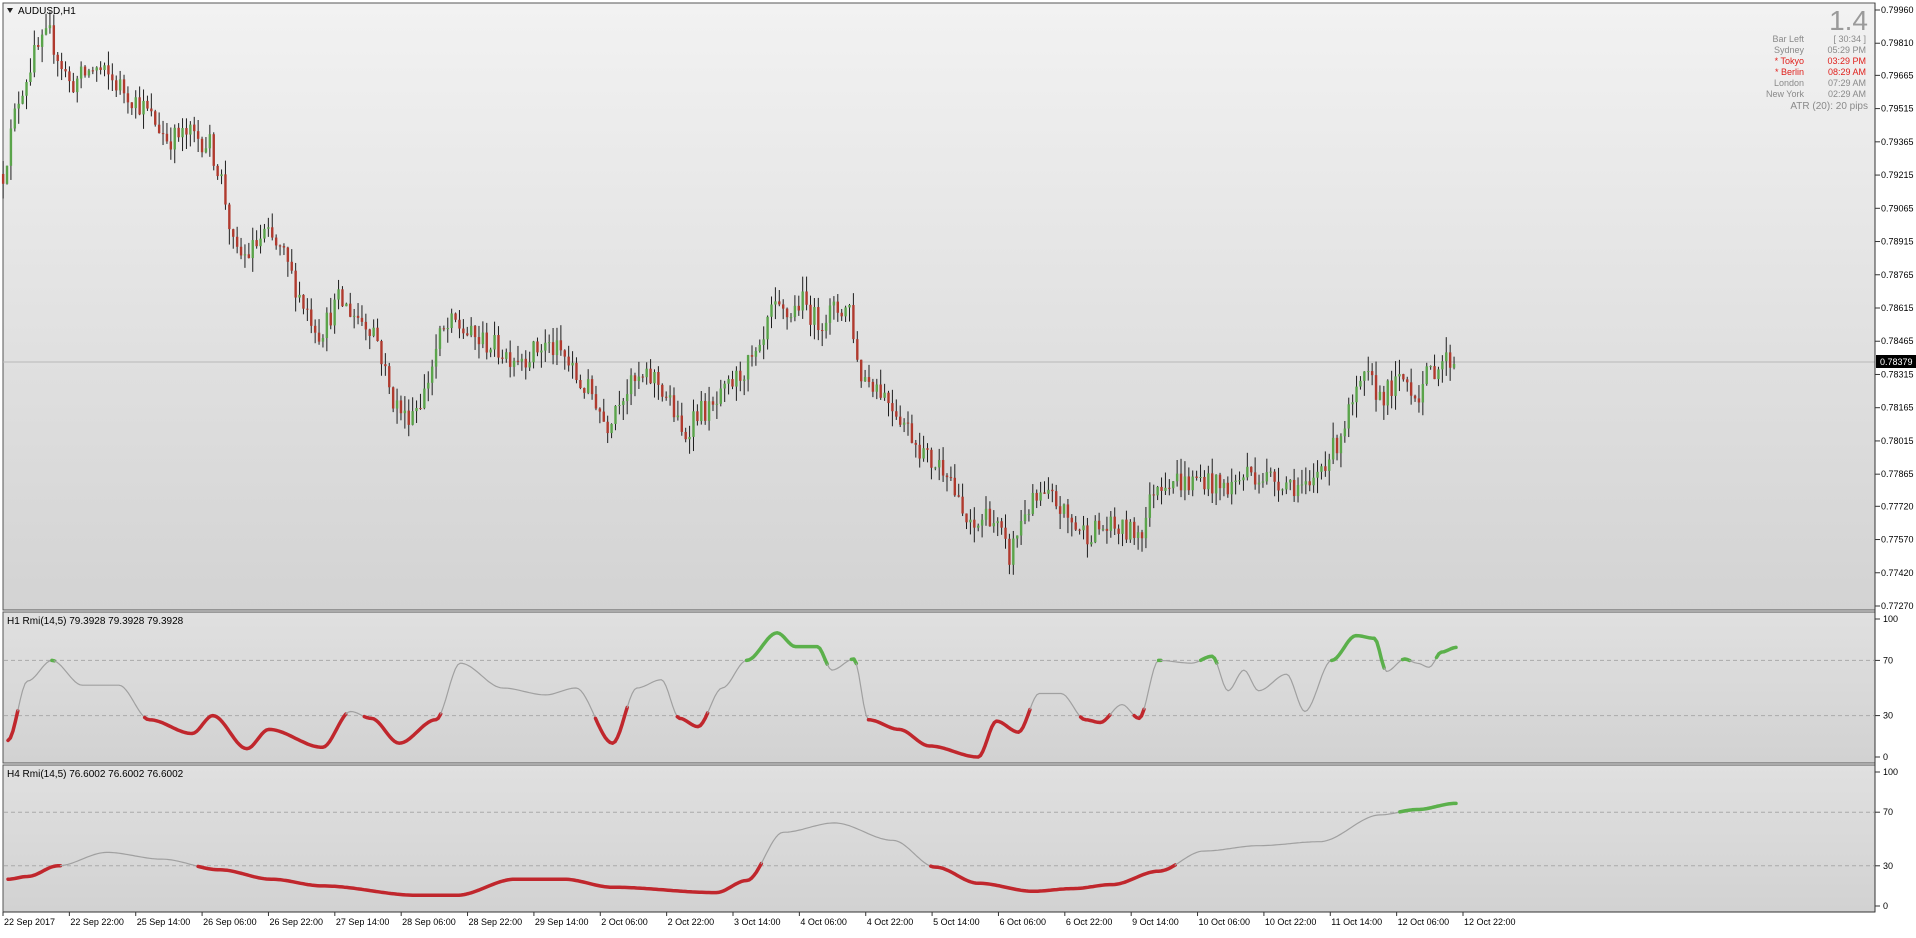 The image size is (1916, 938). What do you see at coordinates (1847, 83) in the screenshot?
I see `session-time: 07:29 AM` at bounding box center [1847, 83].